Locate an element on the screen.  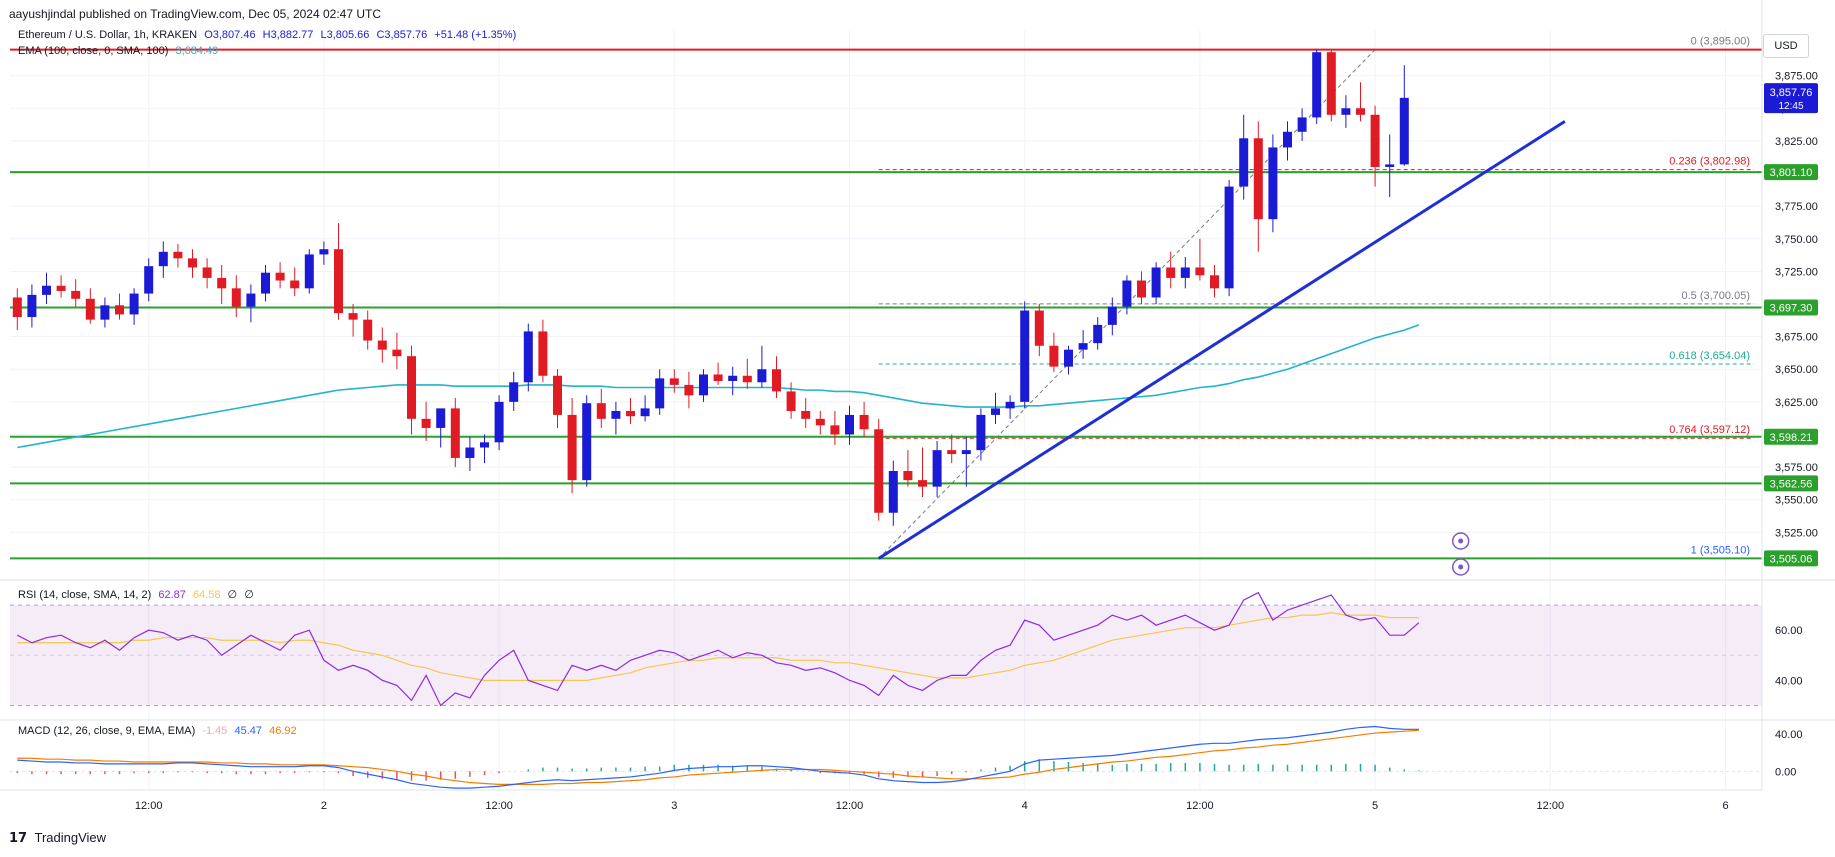
macd-tick-label: 0.00 is located at coordinates (1785, 772).